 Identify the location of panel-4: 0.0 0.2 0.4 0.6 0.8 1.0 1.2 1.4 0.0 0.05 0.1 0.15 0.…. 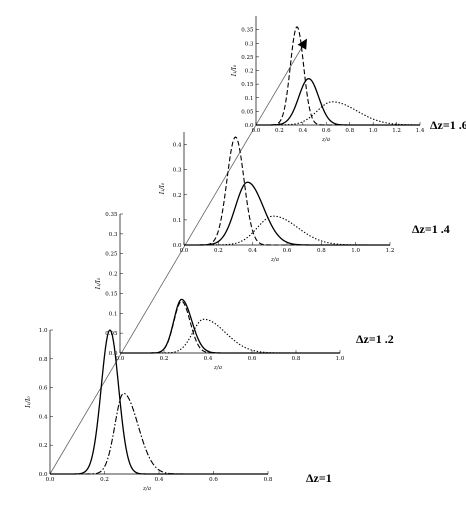
(348, 79).